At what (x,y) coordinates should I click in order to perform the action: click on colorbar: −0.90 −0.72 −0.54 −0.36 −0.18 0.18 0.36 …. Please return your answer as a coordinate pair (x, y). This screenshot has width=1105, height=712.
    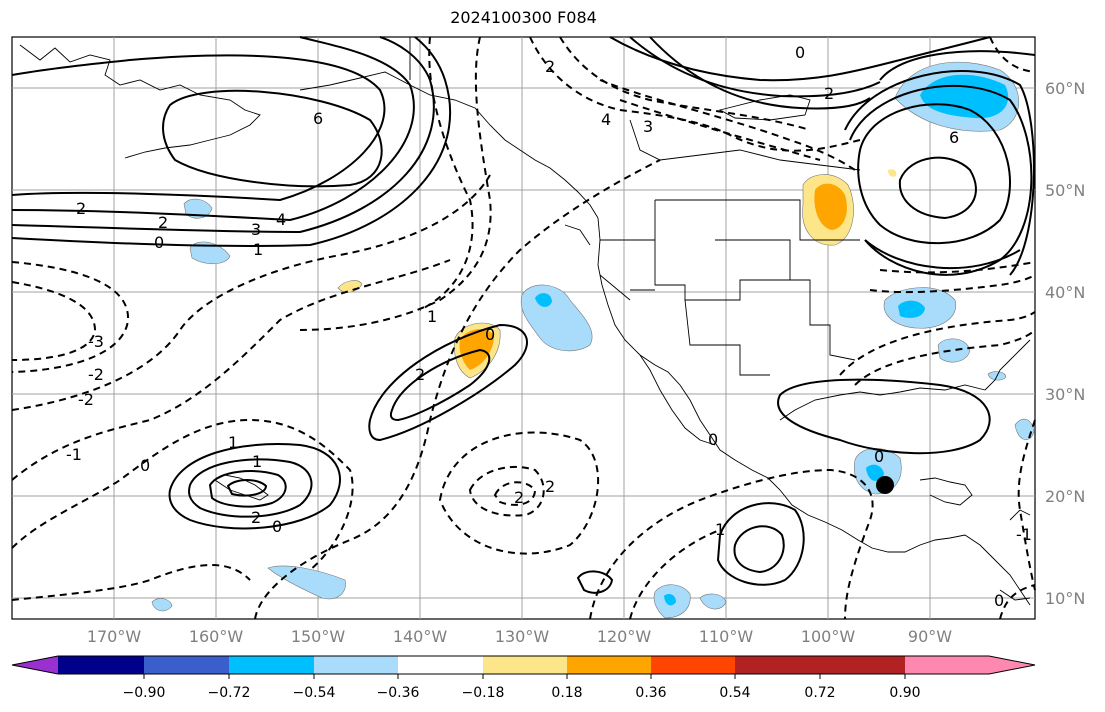
    Looking at the image, I should click on (523, 678).